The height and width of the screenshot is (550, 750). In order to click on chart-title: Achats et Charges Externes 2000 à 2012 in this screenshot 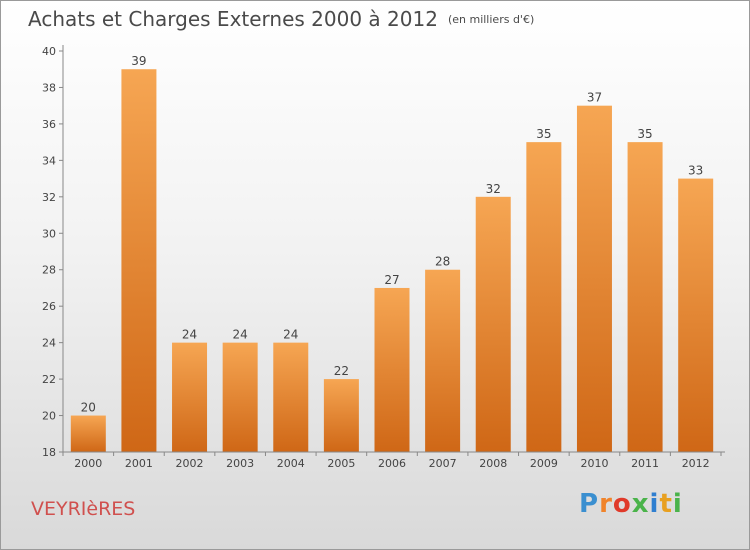, I will do `click(233, 19)`.